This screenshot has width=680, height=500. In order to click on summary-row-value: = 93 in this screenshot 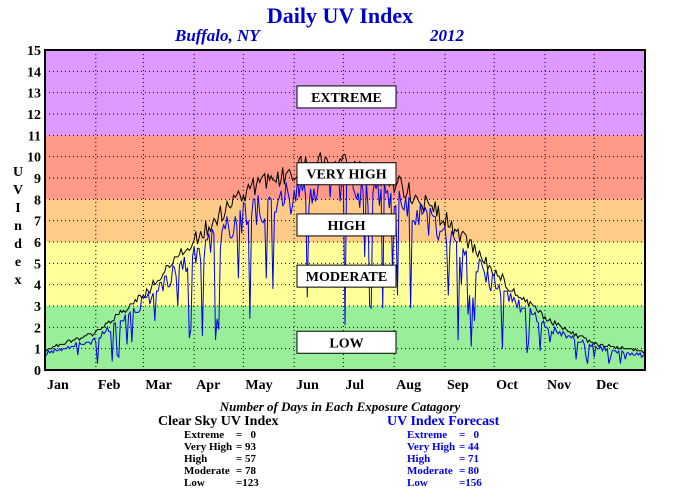, I will do `click(246, 447)`.